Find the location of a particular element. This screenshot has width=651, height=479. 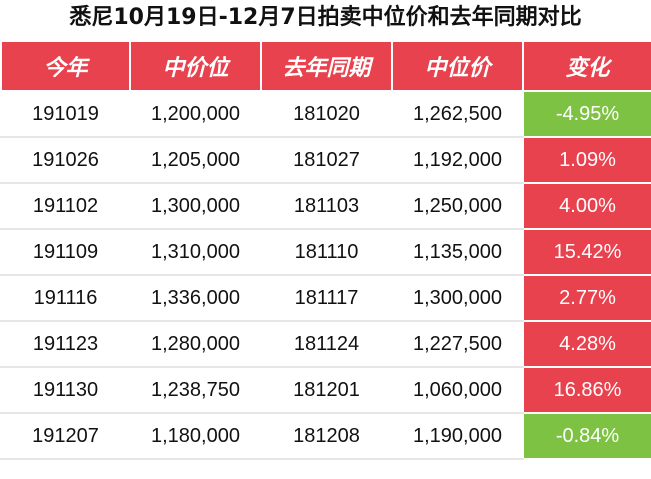

cell-last-year: 181103 is located at coordinates (326, 206).